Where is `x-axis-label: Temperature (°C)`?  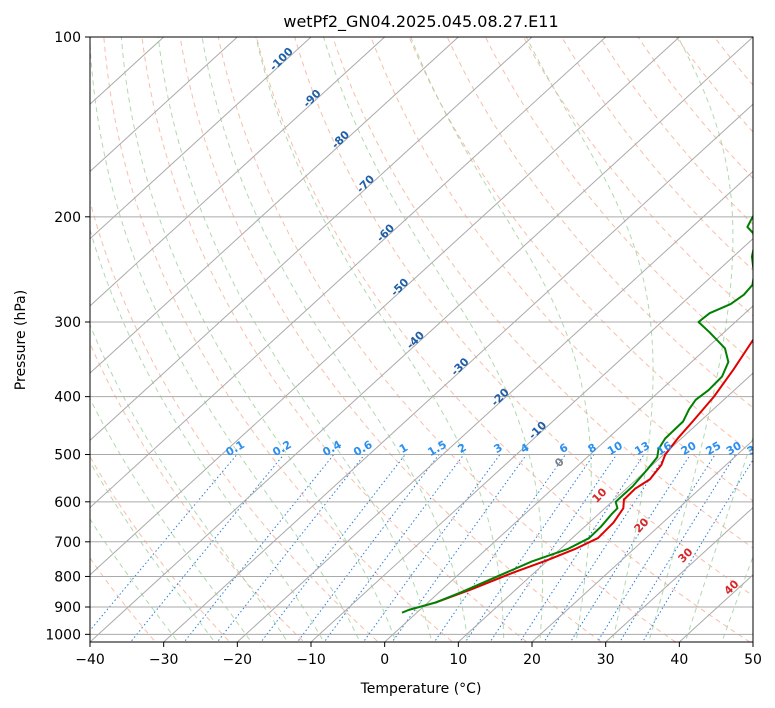
x-axis-label: Temperature (°C) is located at coordinates (421, 689).